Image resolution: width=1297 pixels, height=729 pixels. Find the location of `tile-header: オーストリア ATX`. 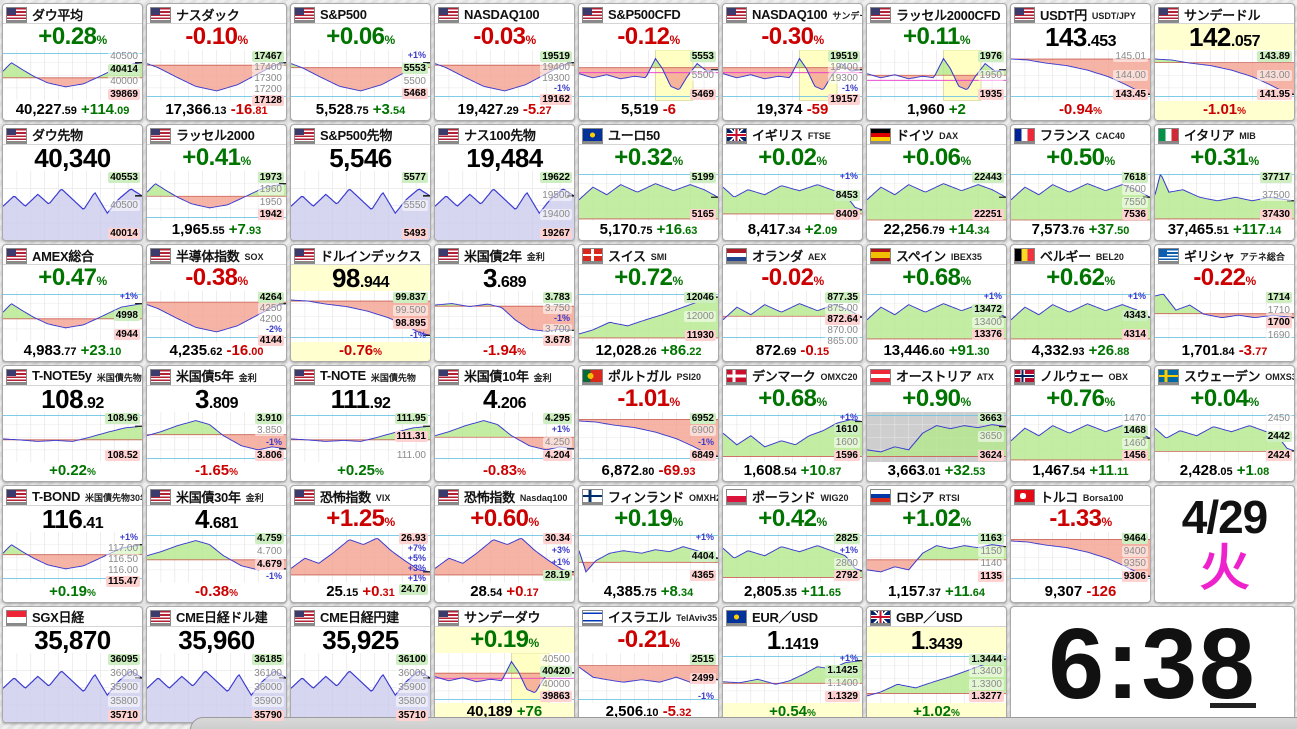

tile-header: オーストリア ATX is located at coordinates (936, 376).